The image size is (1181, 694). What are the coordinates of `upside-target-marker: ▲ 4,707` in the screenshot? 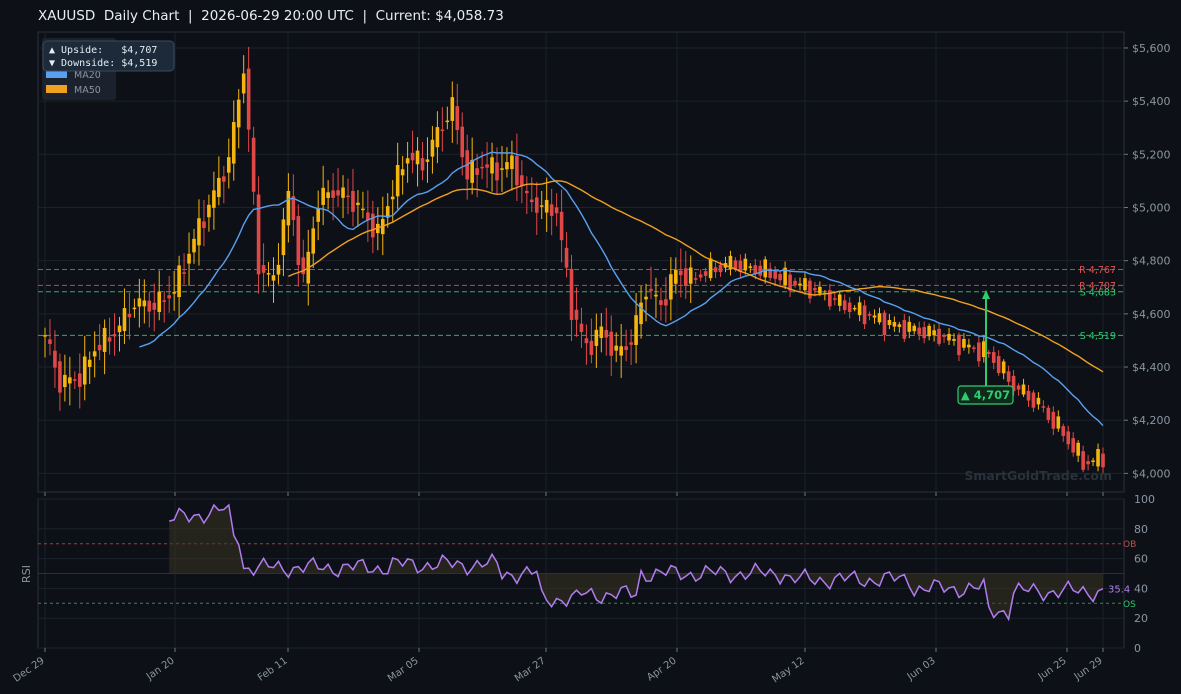 It's located at (985, 347).